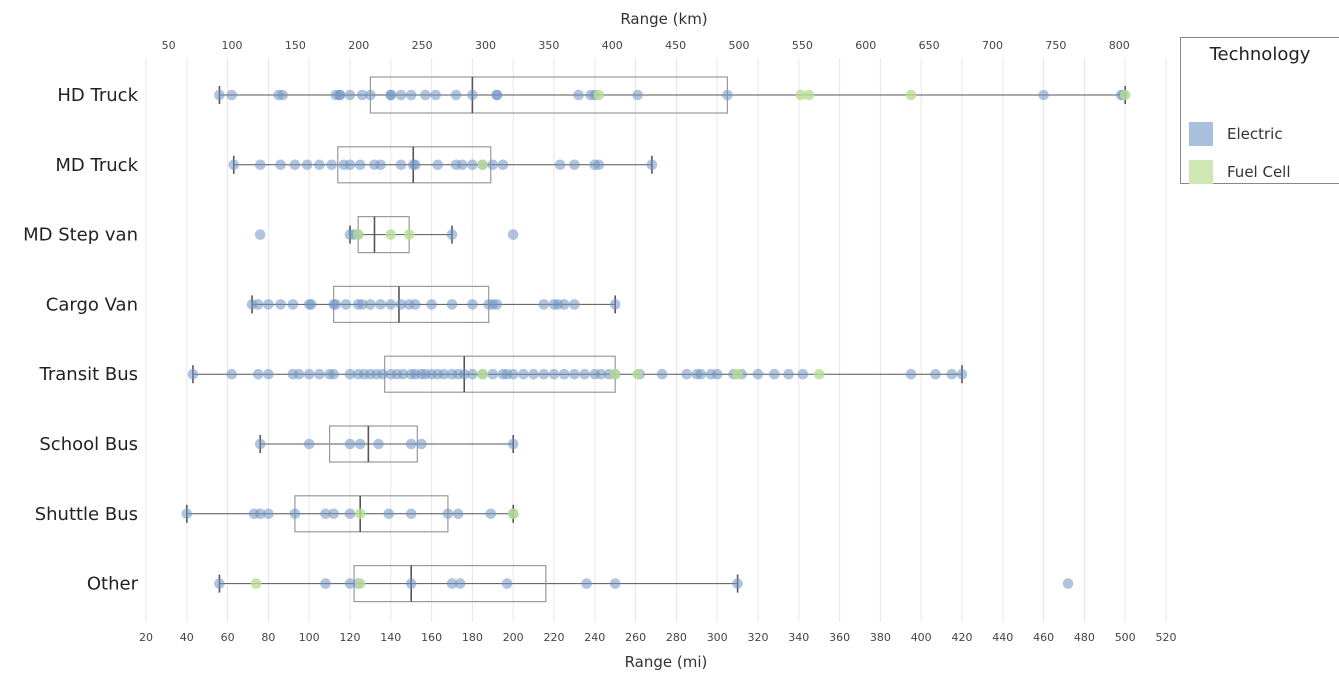  I want to click on x-tick-mi-100: 100, so click(309, 637).